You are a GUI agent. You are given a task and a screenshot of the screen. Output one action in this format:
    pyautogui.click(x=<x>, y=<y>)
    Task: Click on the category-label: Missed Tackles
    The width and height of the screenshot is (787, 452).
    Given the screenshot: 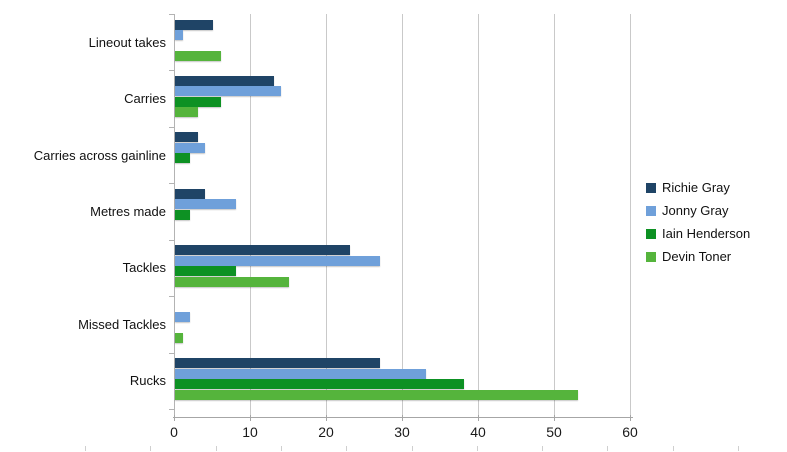 What is the action you would take?
    pyautogui.click(x=122, y=324)
    